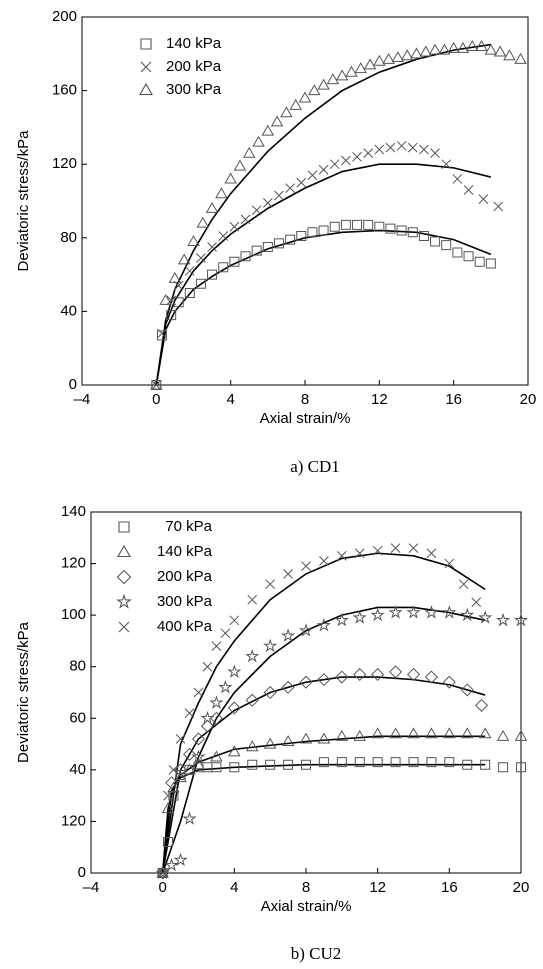  What do you see at coordinates (185, 626) in the screenshot?
I see `legend-label: 400 kPa` at bounding box center [185, 626].